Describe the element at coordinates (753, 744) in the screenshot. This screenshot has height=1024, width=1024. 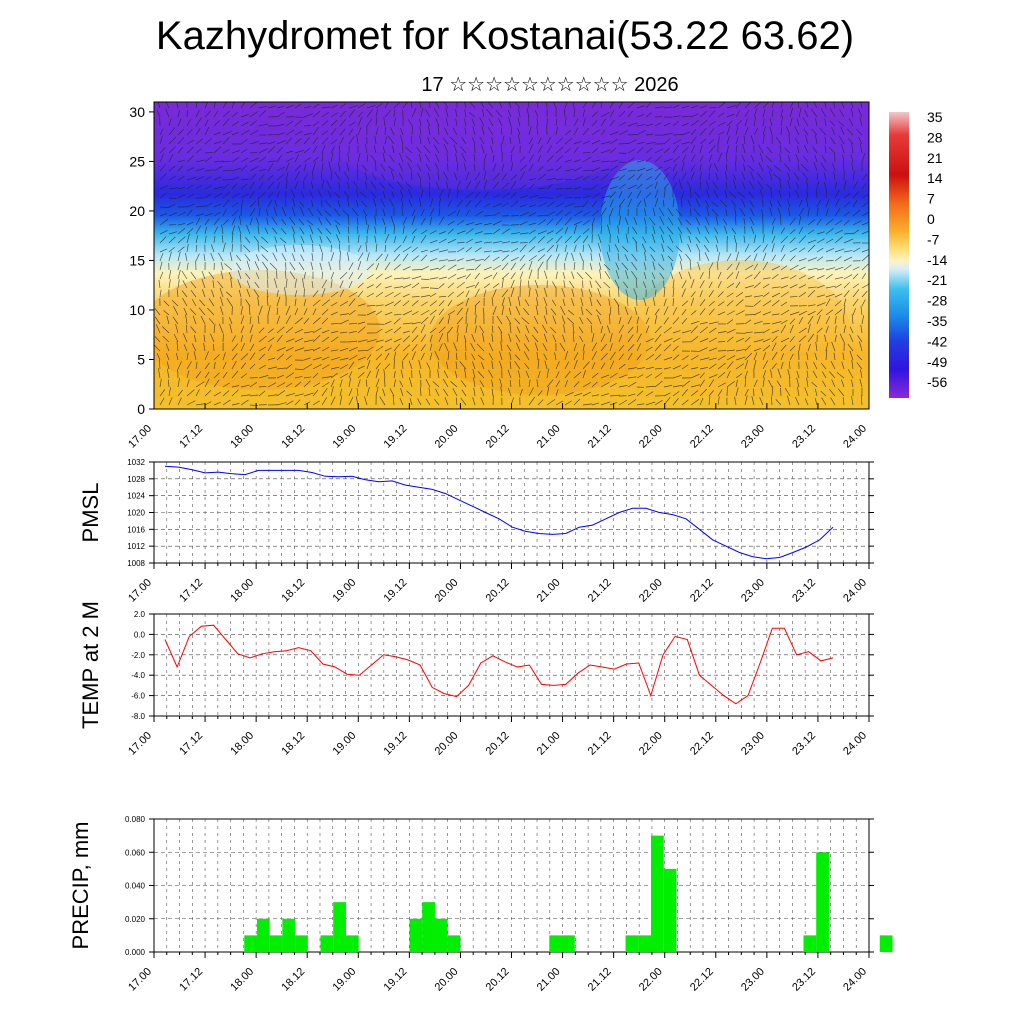
I see `temp-x-tick-label: 23.00` at that location.